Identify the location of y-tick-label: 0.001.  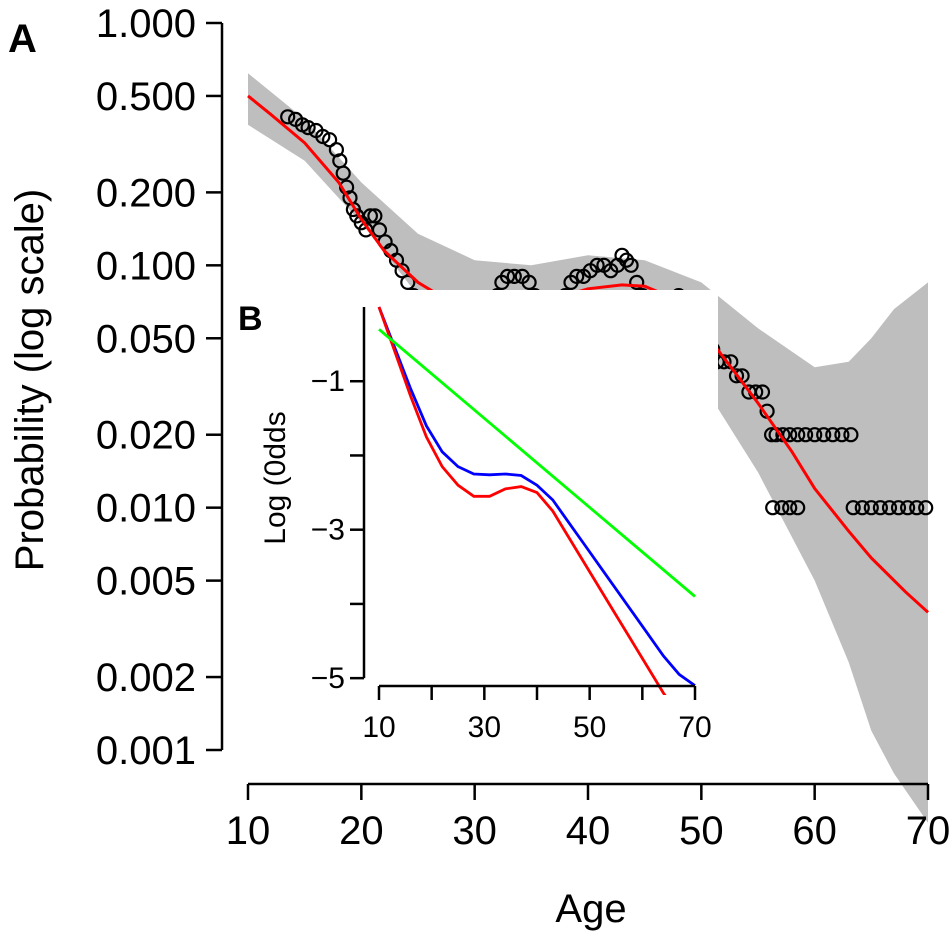
(146, 751).